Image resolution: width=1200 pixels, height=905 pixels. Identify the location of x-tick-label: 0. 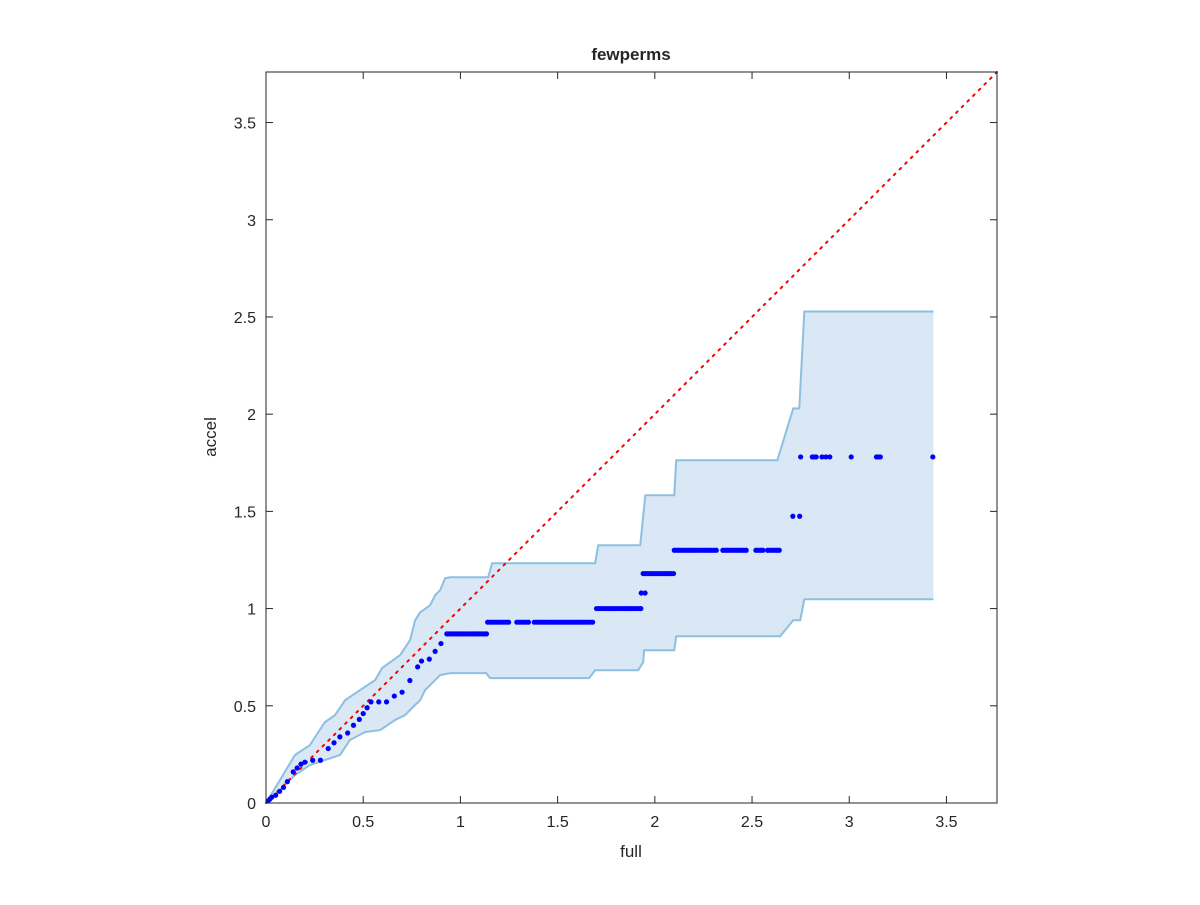
(266, 822).